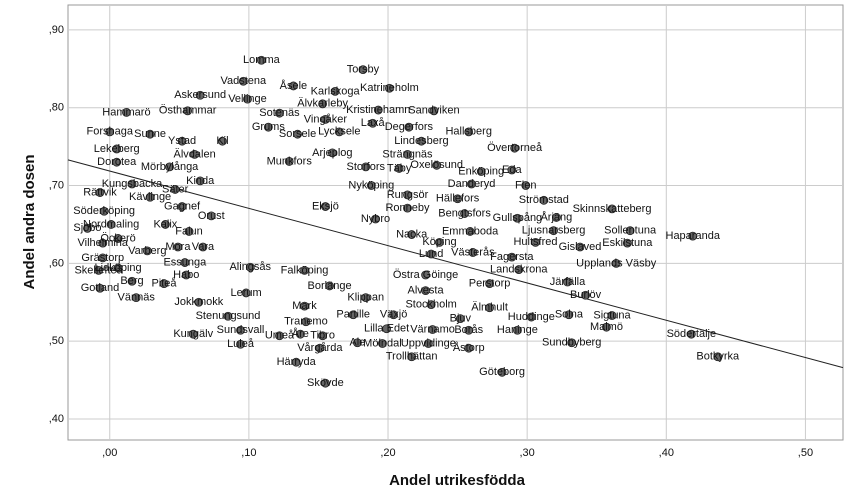 The width and height of the screenshot is (854, 504). What do you see at coordinates (186, 275) in the screenshot?
I see `point-label: Habo` at bounding box center [186, 275].